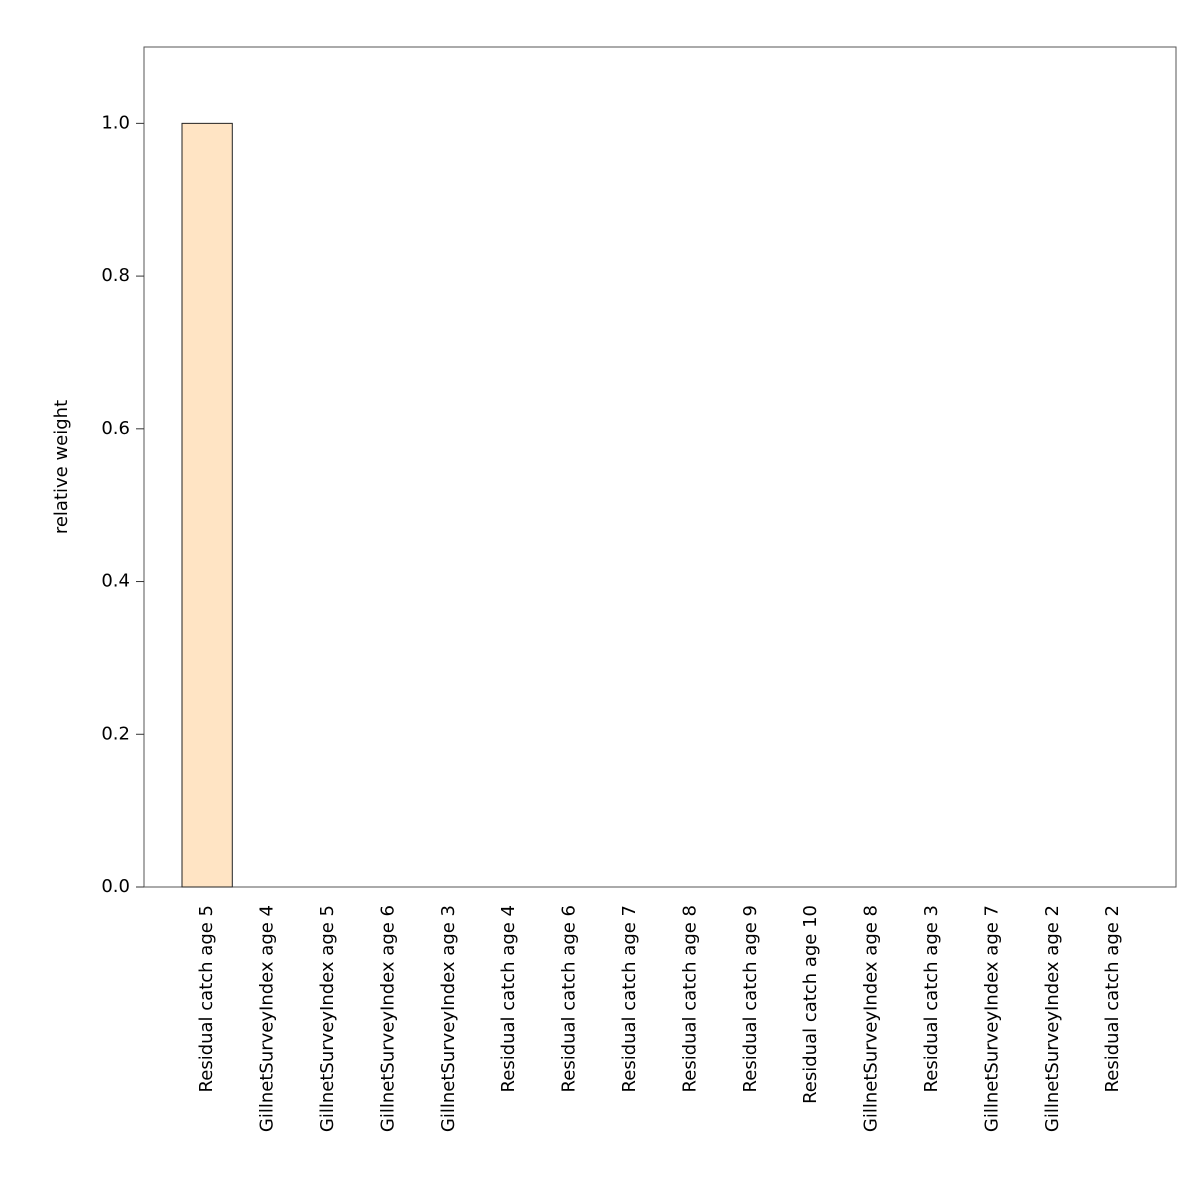 This screenshot has height=1200, width=1200. Describe the element at coordinates (1052, 1018) in the screenshot. I see `x-tick-label: GillnetSurveyIndex age 2` at that location.